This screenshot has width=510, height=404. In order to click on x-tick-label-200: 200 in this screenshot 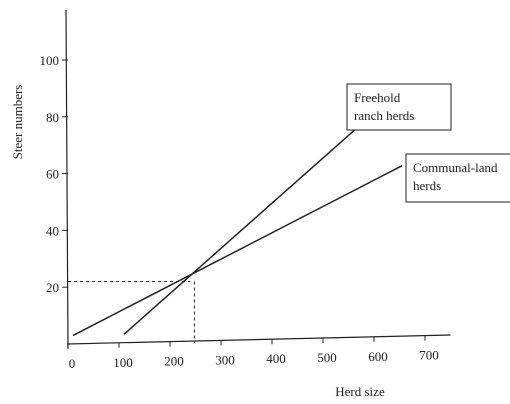, I will do `click(174, 361)`.